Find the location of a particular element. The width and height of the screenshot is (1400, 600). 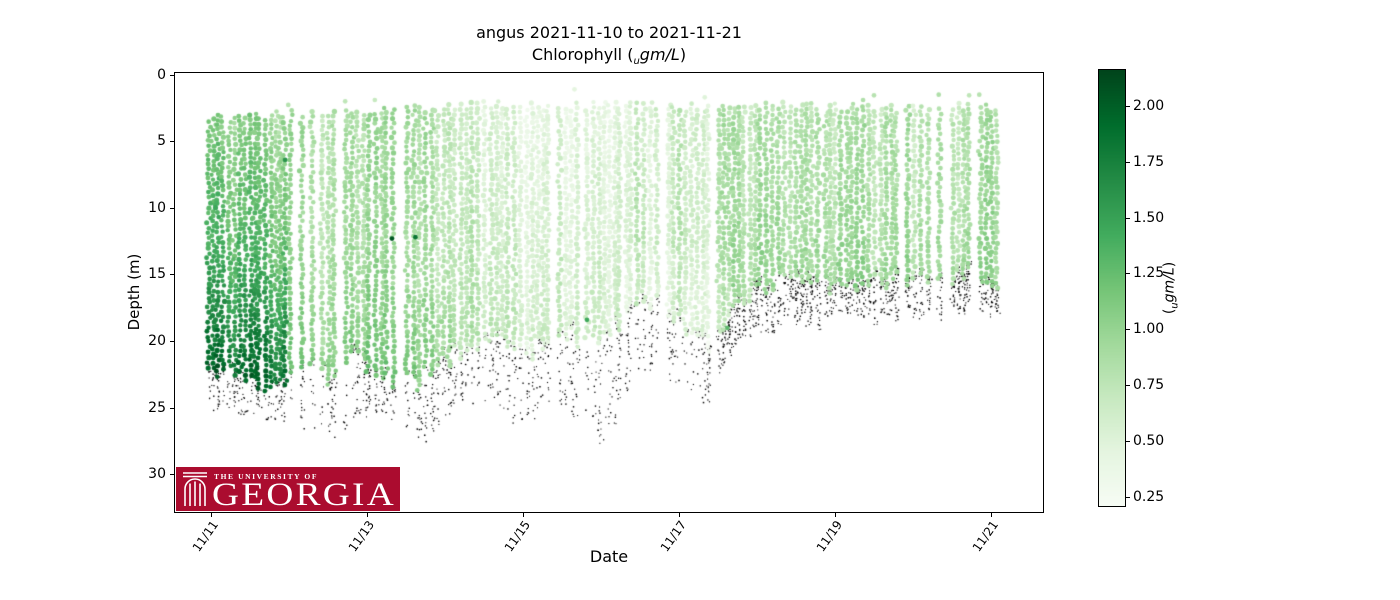

colorbar-tick-label: 1.25 is located at coordinates (1149, 273).